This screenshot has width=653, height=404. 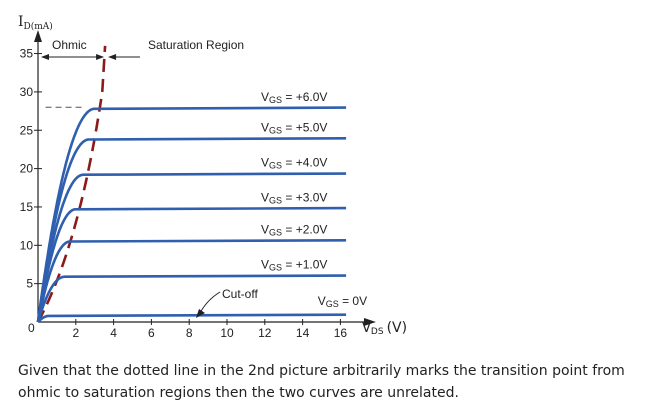 I want to click on curve-label: VGS = +6.0V, so click(x=294, y=97).